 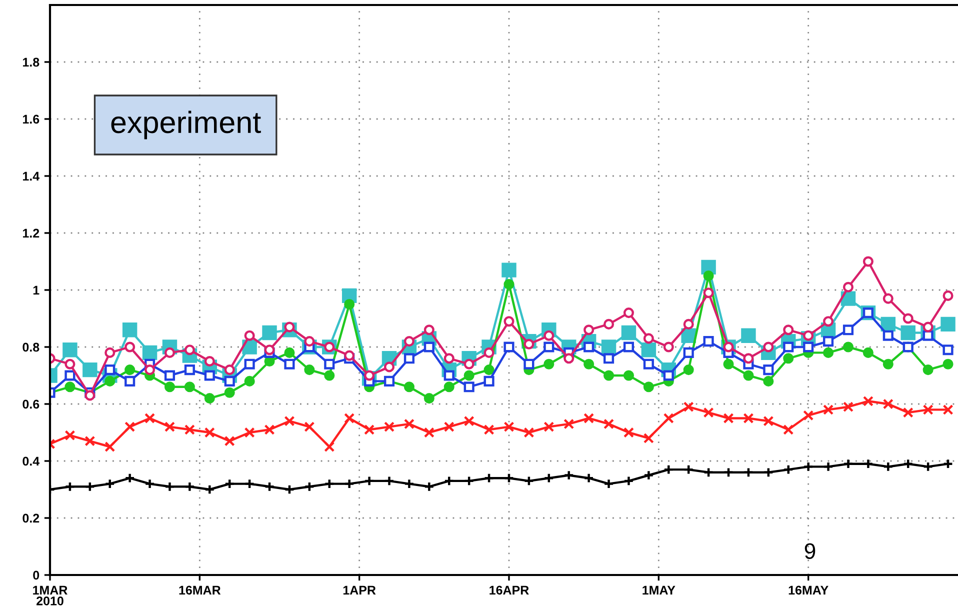 I want to click on y-tick-label: 0.4, so click(x=31, y=461).